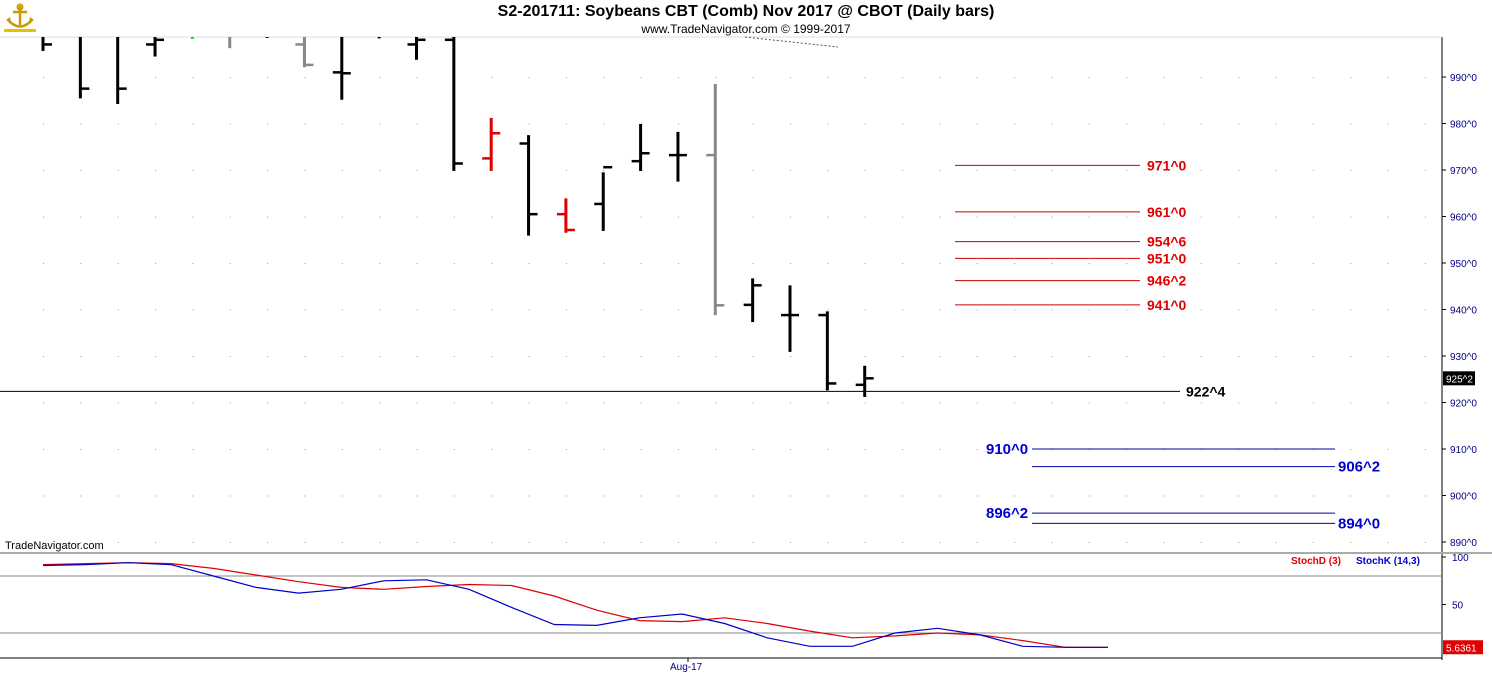 The height and width of the screenshot is (677, 1492). I want to click on y-tick-label: 940^0, so click(1463, 311).